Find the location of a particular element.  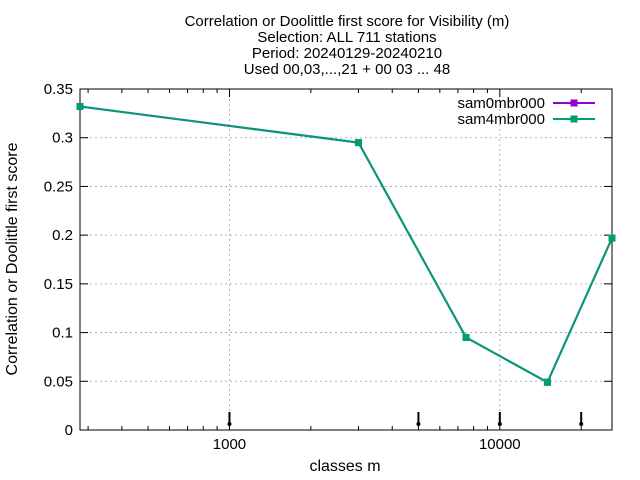

y-tick-labels: 0 0.05 0.1 0.15 0.2 0.25 0.3 0.35 is located at coordinates (58, 260).